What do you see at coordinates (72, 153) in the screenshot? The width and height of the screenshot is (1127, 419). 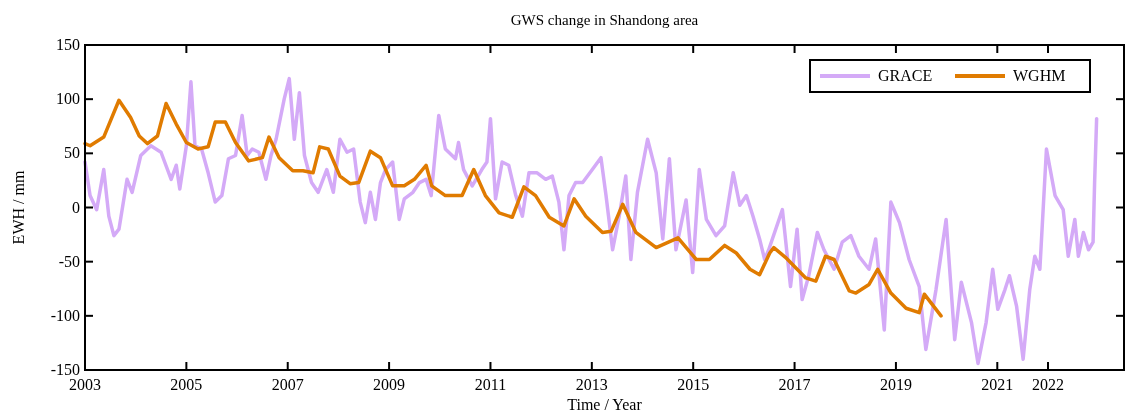 I see `y-tick-label: 50` at bounding box center [72, 153].